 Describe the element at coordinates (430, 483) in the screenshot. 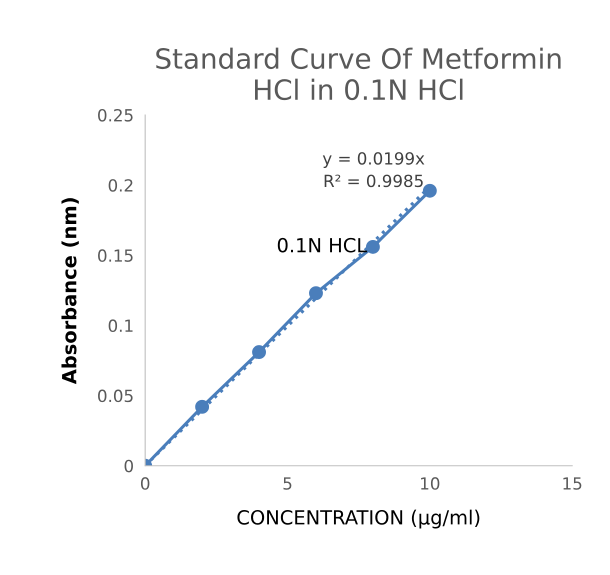

I see `x-tick-label: 10` at that location.